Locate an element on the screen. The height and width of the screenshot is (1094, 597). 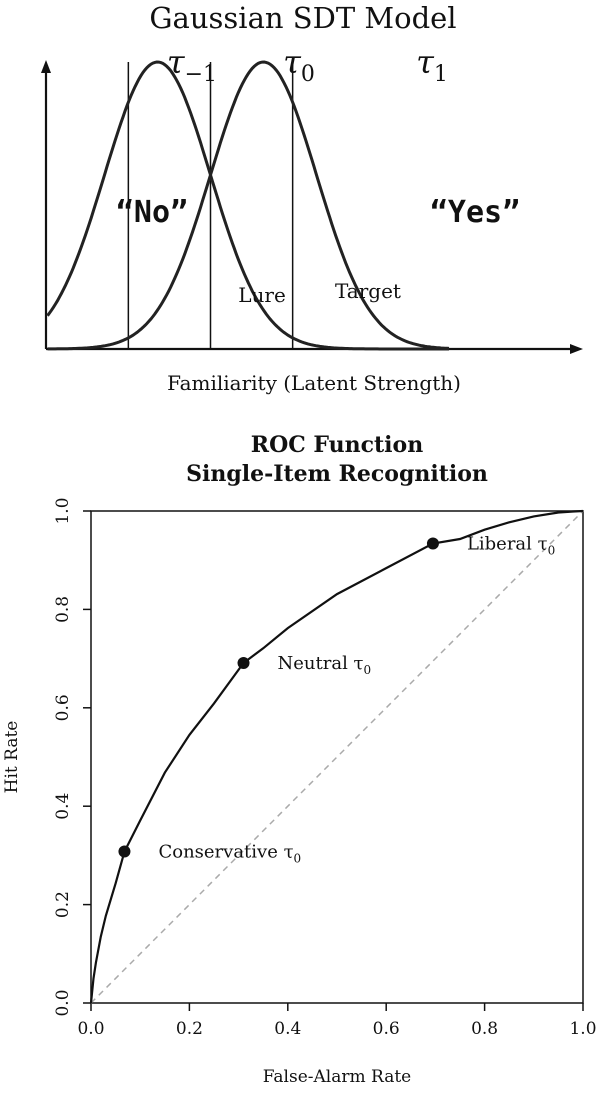
roc-title: ROC Function is located at coordinates (337, 445).